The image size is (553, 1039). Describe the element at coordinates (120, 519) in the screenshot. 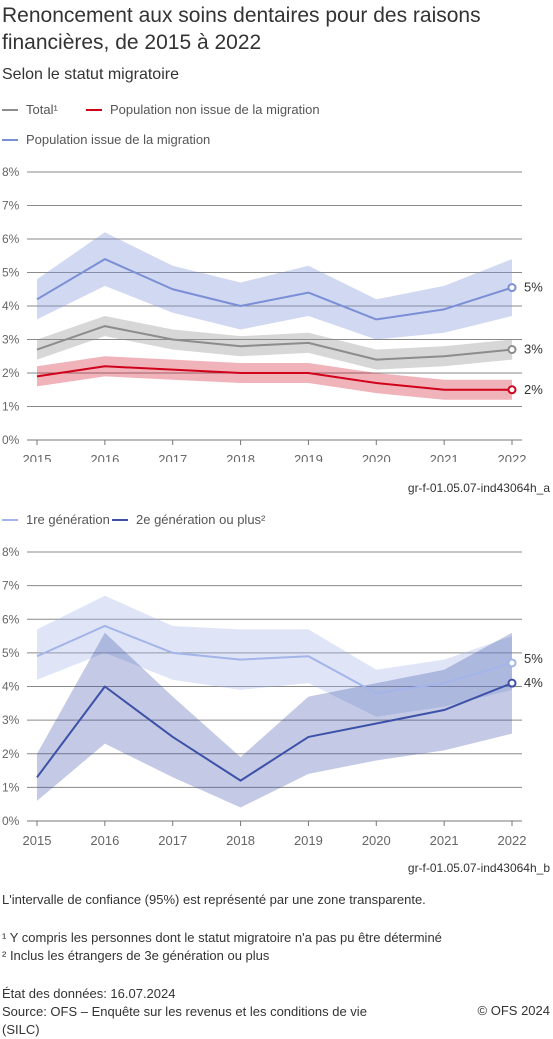

I see `legend-swatch-second-gen` at that location.